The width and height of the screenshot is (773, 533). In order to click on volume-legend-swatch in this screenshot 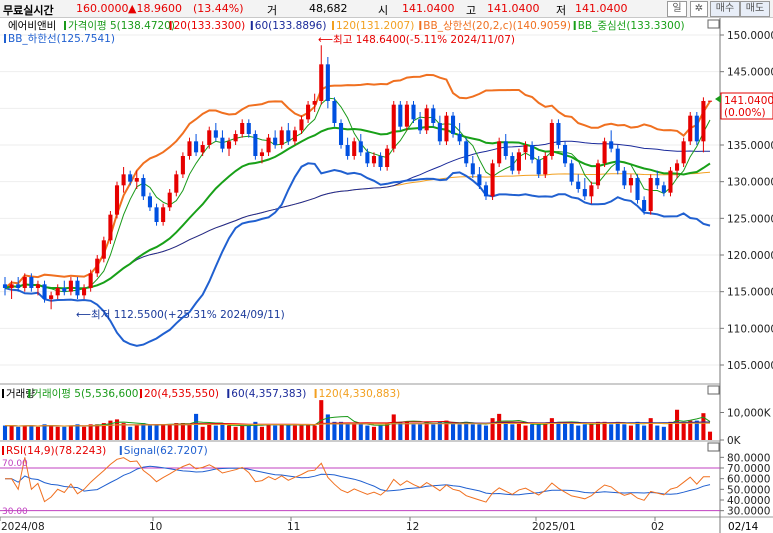, I will do `click(29, 393)`.